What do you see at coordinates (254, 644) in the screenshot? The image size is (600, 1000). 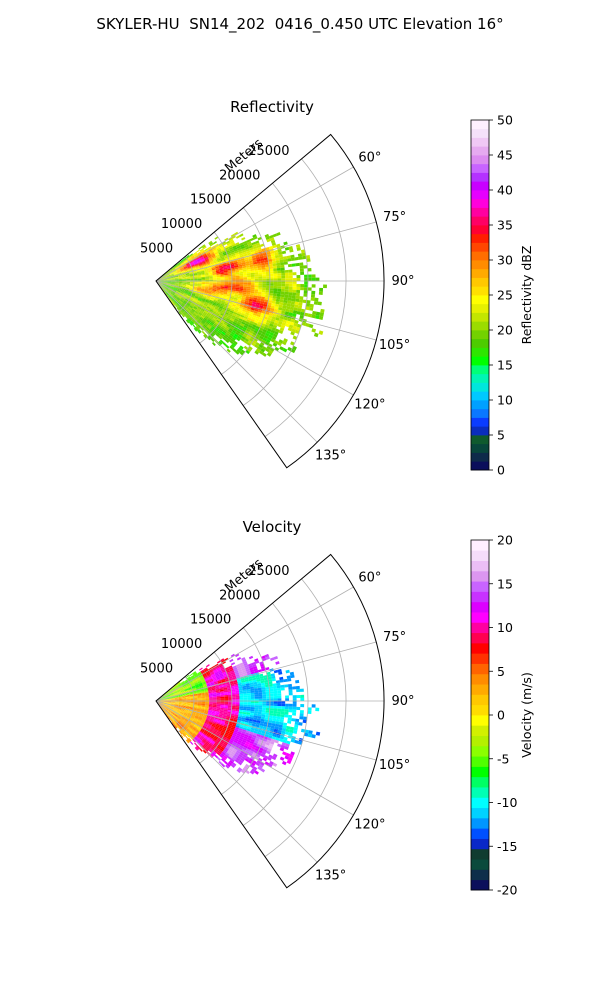 I see `azimuth-gridline` at bounding box center [254, 644].